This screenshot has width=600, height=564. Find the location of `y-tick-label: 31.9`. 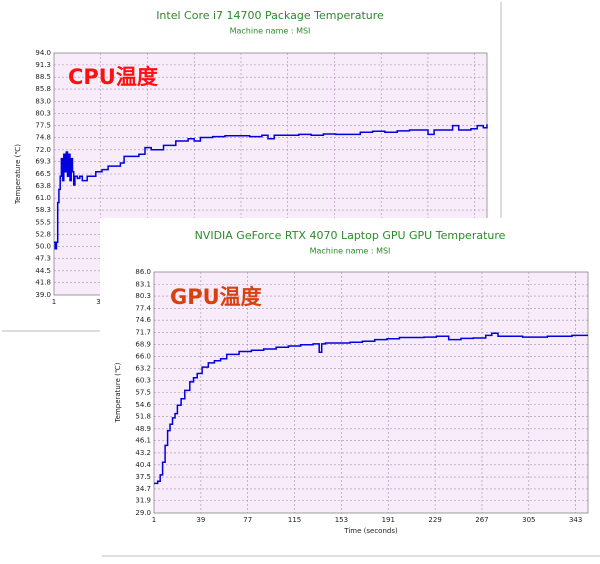

y-tick-label: 31.9 is located at coordinates (143, 501).